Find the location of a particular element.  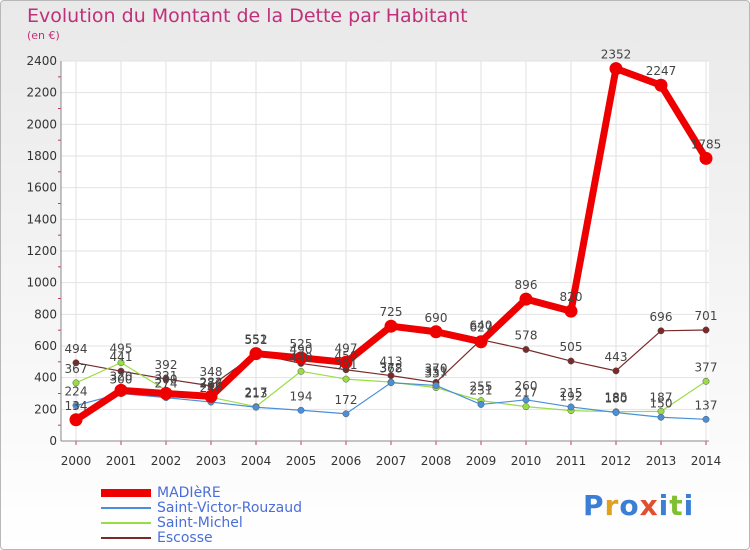

data-label: 896 is located at coordinates (526, 285).